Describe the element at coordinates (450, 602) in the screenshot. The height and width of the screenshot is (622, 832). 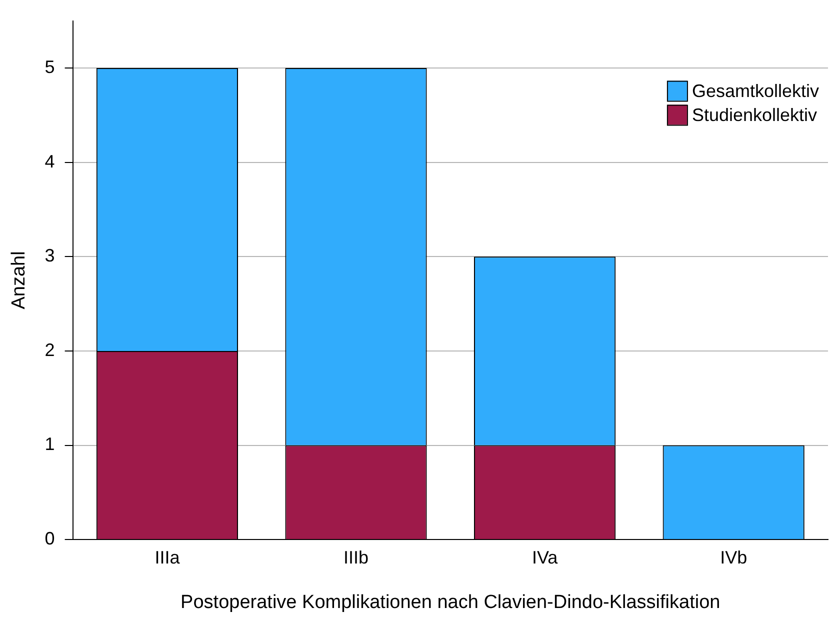
I see `x-axis-title: Postoperative Komplikationen nach Clavien-Dindo-Klassifikation` at that location.